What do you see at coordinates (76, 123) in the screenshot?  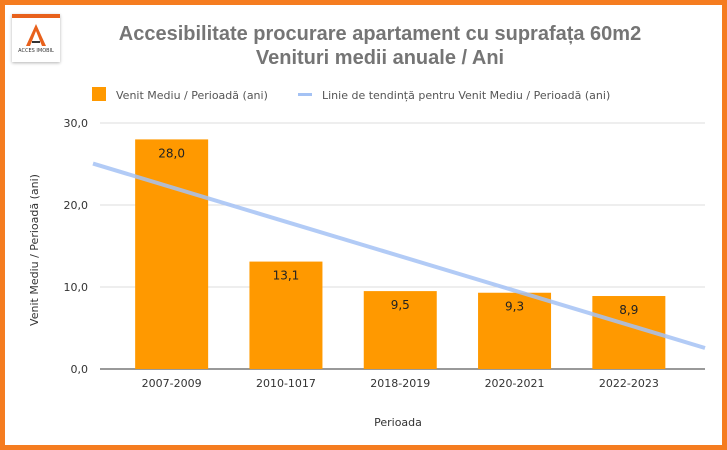 I see `y-tick-label: 30,0` at bounding box center [76, 123].